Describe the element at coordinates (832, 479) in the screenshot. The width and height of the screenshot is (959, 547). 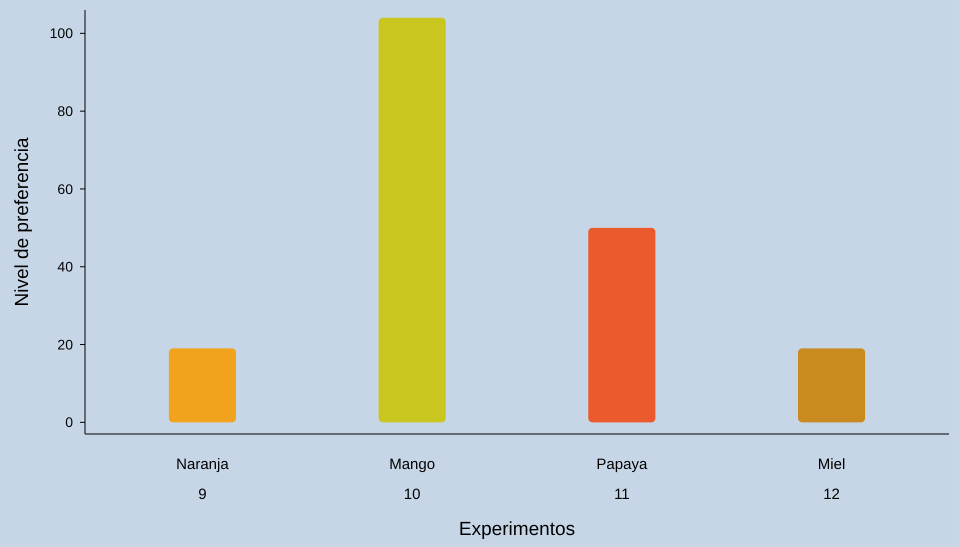
I see `x-tick-label: Miel 12` at that location.